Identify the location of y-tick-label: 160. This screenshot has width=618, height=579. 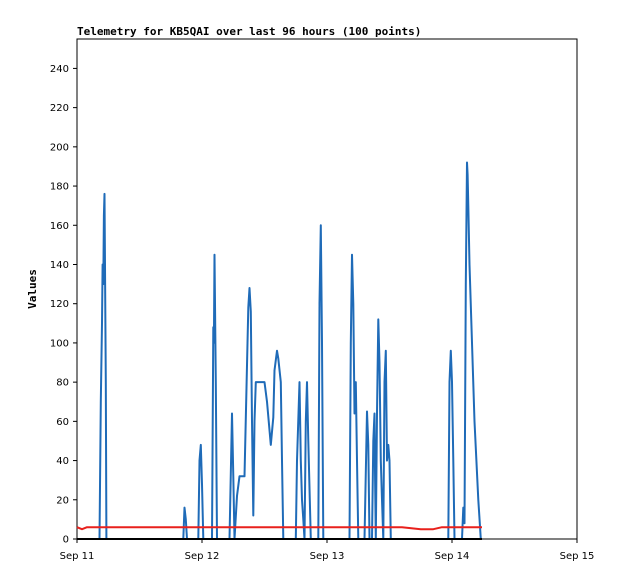
(59, 226).